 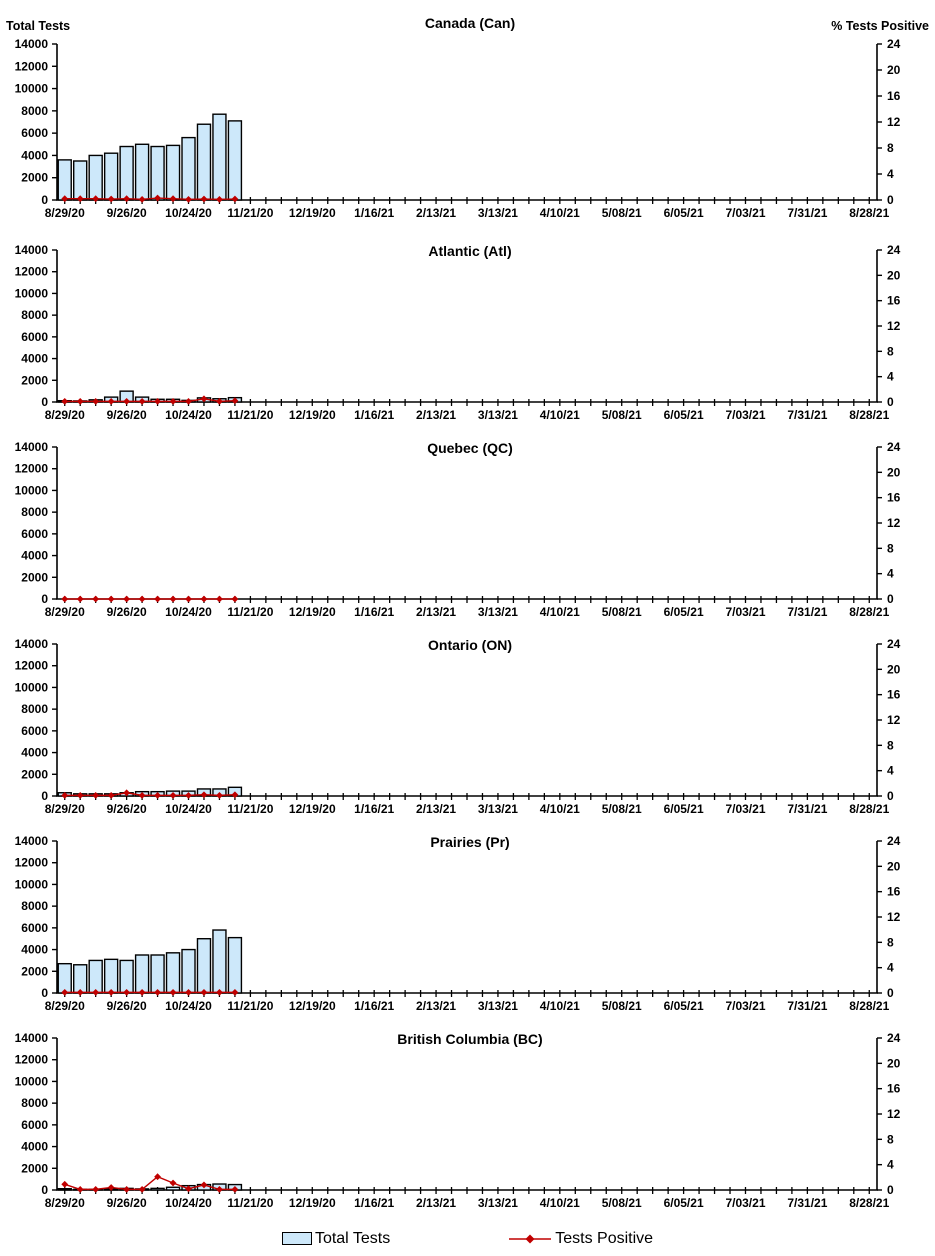 What do you see at coordinates (470, 645) in the screenshot?
I see `chart-title: Ontario (ON)` at bounding box center [470, 645].